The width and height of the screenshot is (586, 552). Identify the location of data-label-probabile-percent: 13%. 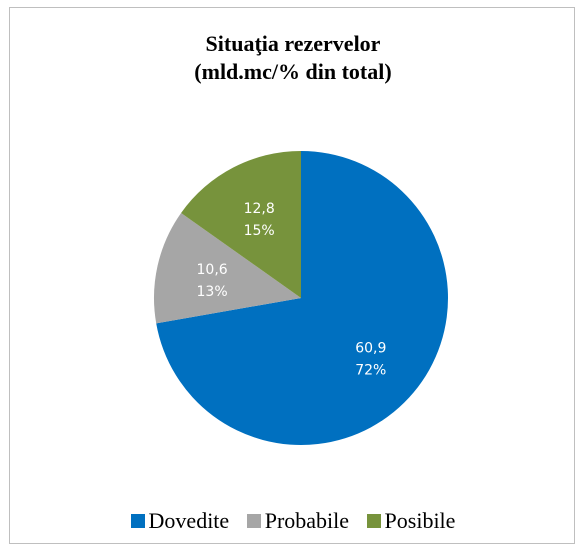
(212, 292).